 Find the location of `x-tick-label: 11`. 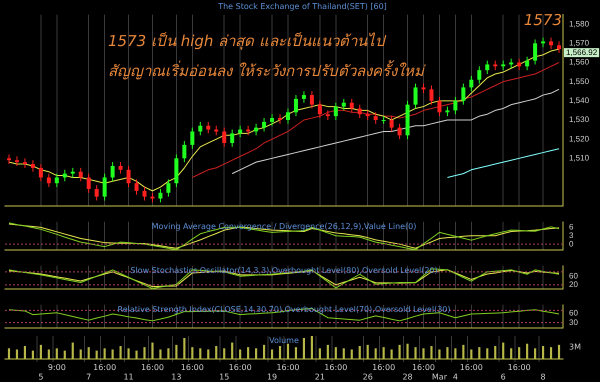

x-tick-label: 11 is located at coordinates (128, 377).